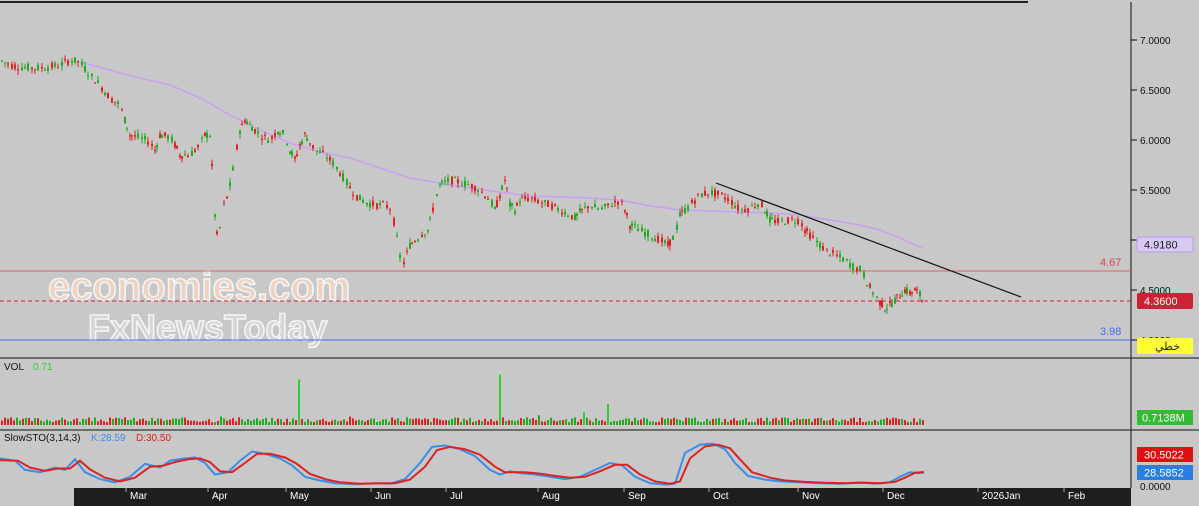  I want to click on trendline, so click(868, 240).